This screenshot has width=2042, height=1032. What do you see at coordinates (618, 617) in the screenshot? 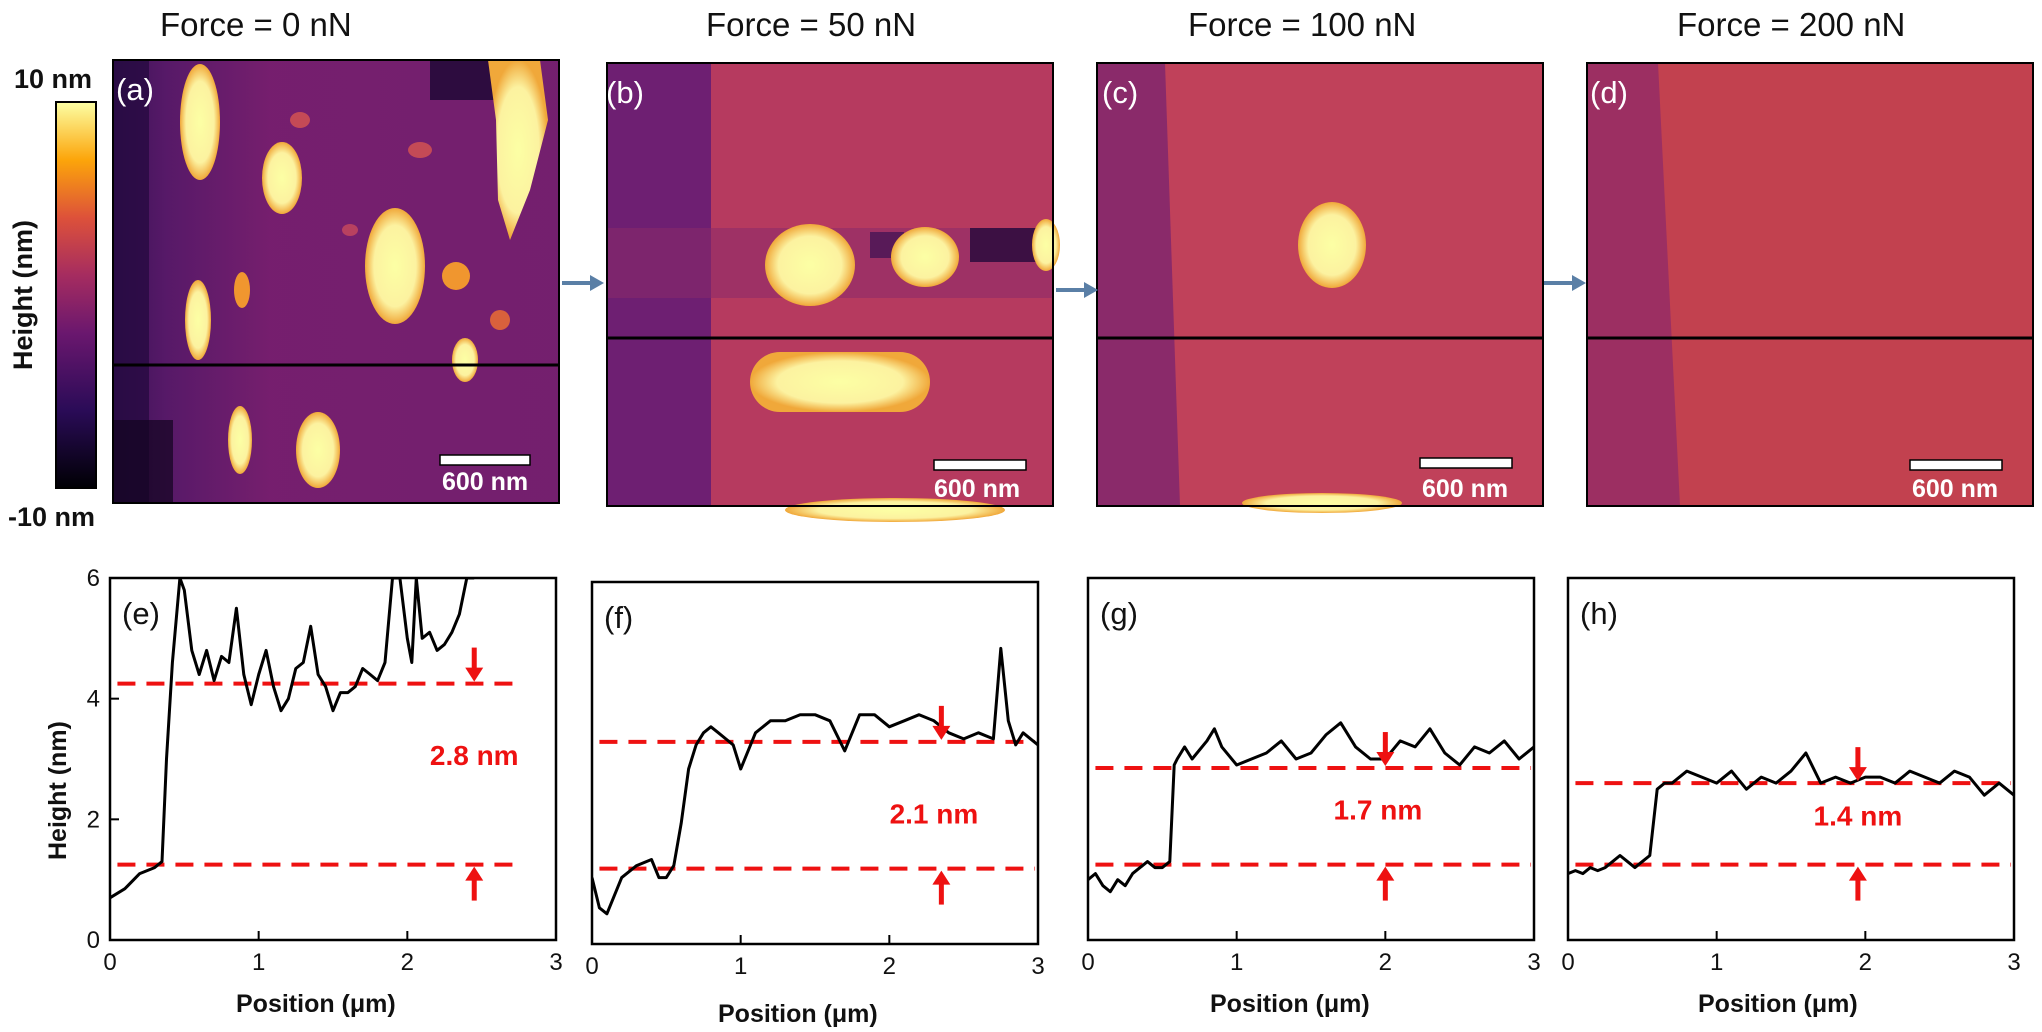
I see `panel-f-label: (f)` at bounding box center [618, 617].